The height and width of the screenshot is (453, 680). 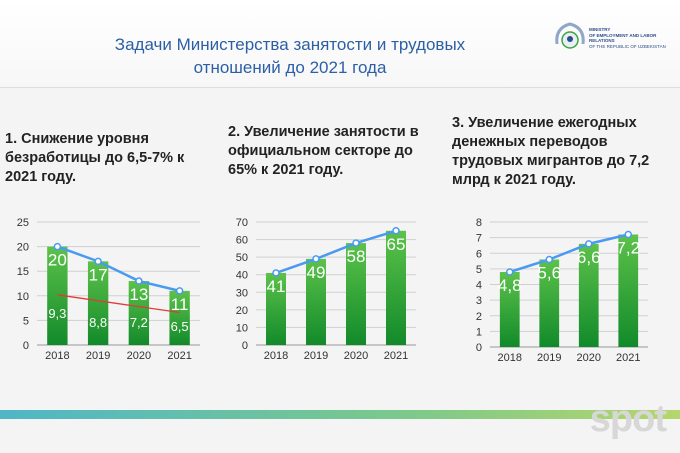 I want to click on data-label: 4,8, so click(x=510, y=285).